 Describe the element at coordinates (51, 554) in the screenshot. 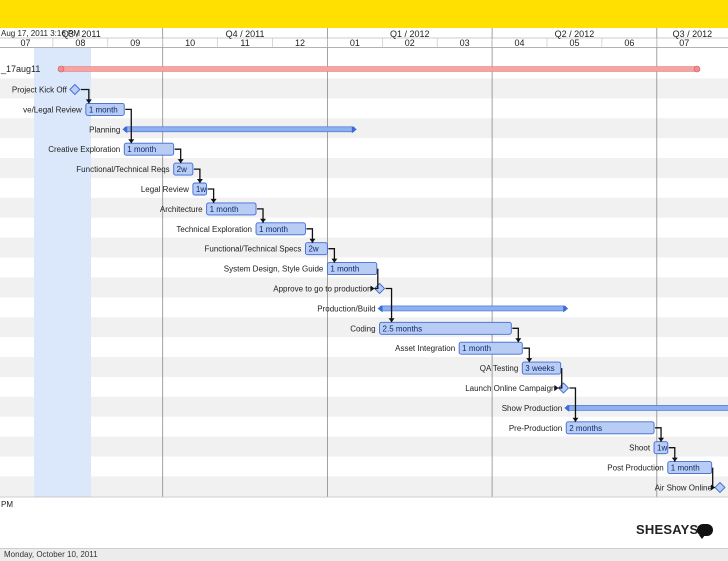

I see `footer-date: Monday, October 10, 2011` at that location.